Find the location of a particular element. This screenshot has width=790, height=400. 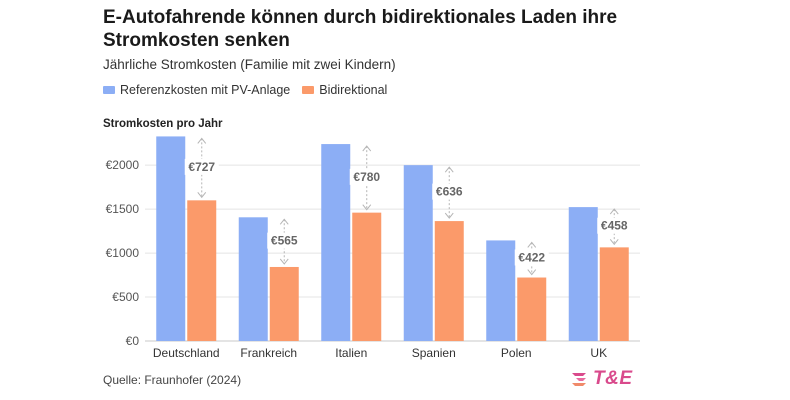

y-axis-label: Stromkosten pro Jahr is located at coordinates (163, 124).